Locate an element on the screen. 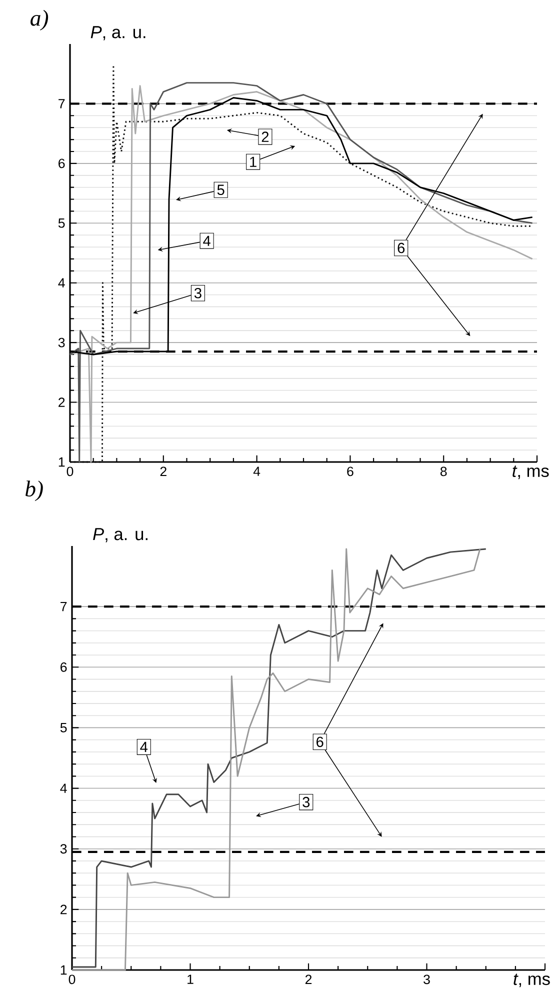  annotation: 5 is located at coordinates (220, 189).